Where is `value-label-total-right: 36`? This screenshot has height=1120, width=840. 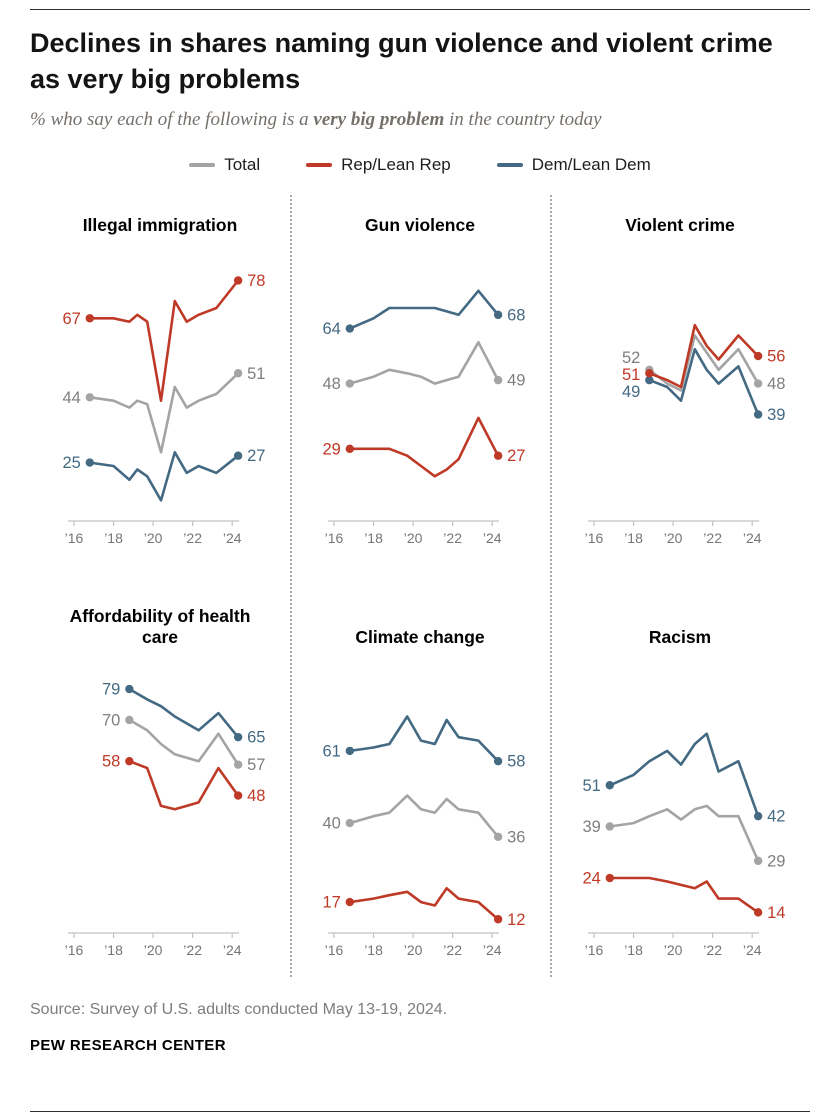 value-label-total-right: 36 is located at coordinates (516, 838).